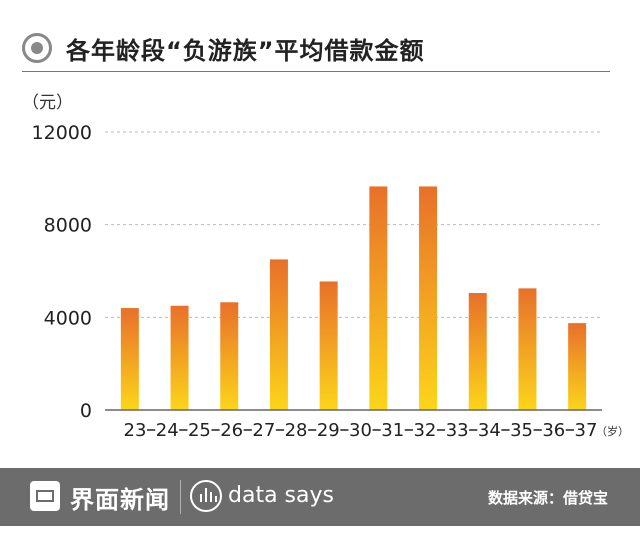 This screenshot has height=544, width=640. I want to click on datasays-logo-icon, so click(206, 496).